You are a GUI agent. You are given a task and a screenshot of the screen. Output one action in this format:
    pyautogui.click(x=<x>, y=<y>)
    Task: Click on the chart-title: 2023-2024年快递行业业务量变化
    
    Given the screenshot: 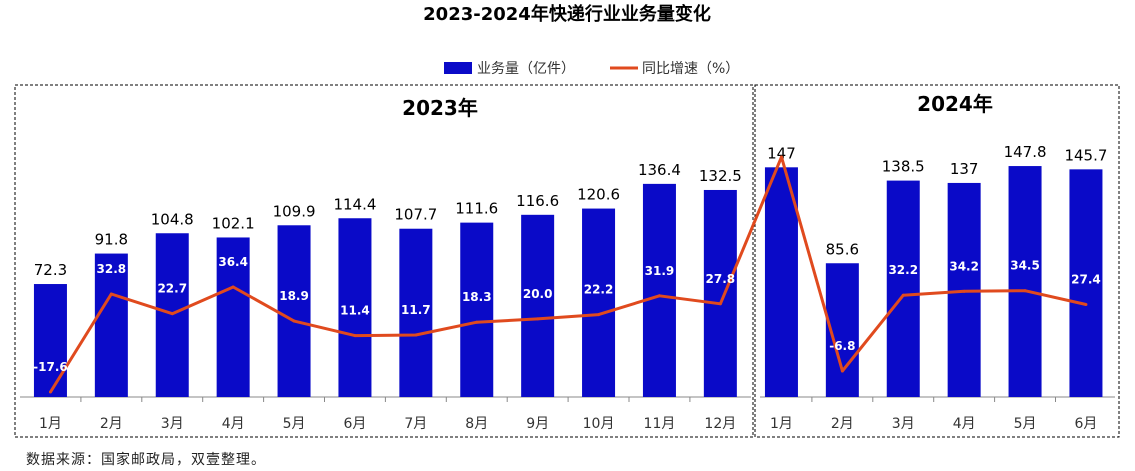 What is the action you would take?
    pyautogui.click(x=567, y=14)
    